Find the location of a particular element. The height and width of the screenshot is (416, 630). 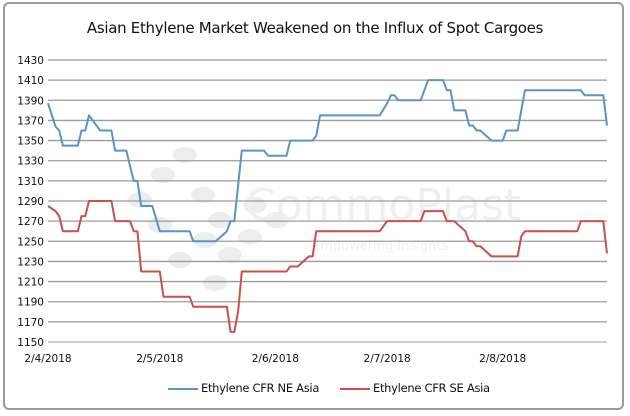

y-tick-label: 1430 is located at coordinates (30, 61).